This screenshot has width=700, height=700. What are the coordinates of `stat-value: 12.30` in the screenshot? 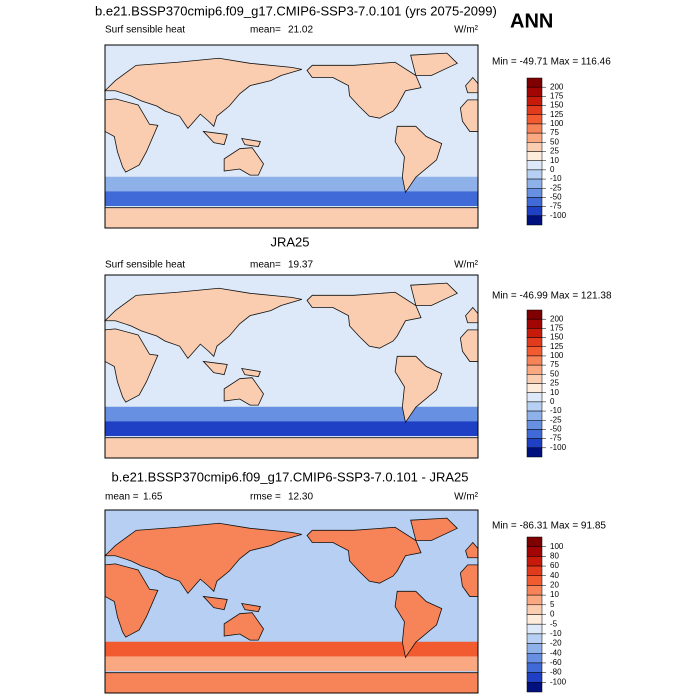 It's located at (300, 497).